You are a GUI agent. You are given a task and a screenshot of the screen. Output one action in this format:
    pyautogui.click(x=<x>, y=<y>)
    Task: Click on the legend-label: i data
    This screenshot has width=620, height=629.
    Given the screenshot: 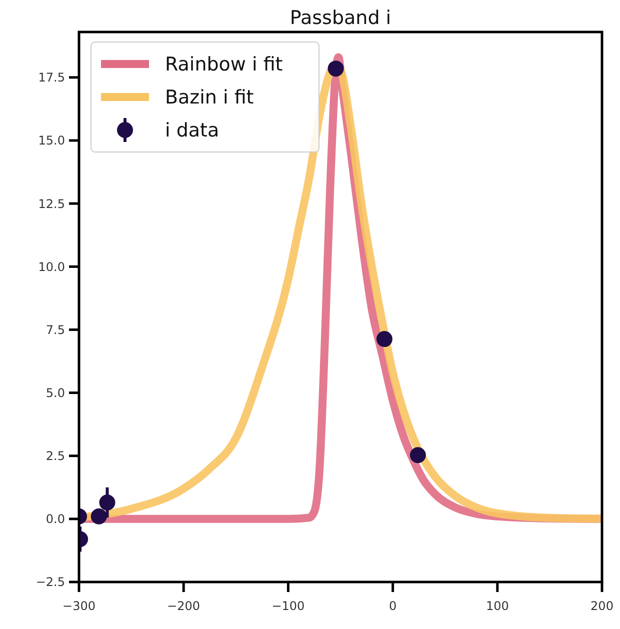 What is the action you would take?
    pyautogui.click(x=192, y=131)
    